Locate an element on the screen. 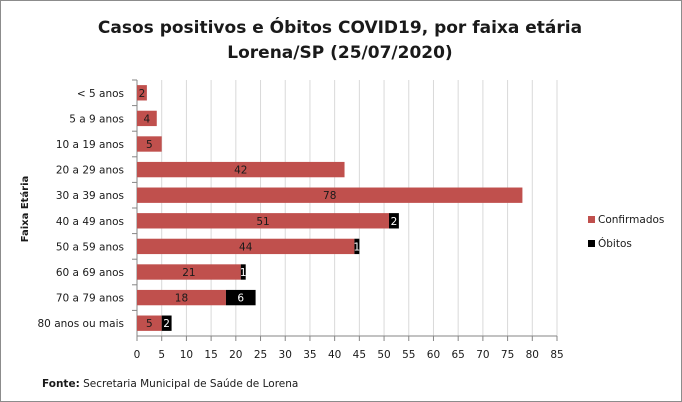 Image resolution: width=682 pixels, height=402 pixels. data-label: 21 is located at coordinates (188, 273).